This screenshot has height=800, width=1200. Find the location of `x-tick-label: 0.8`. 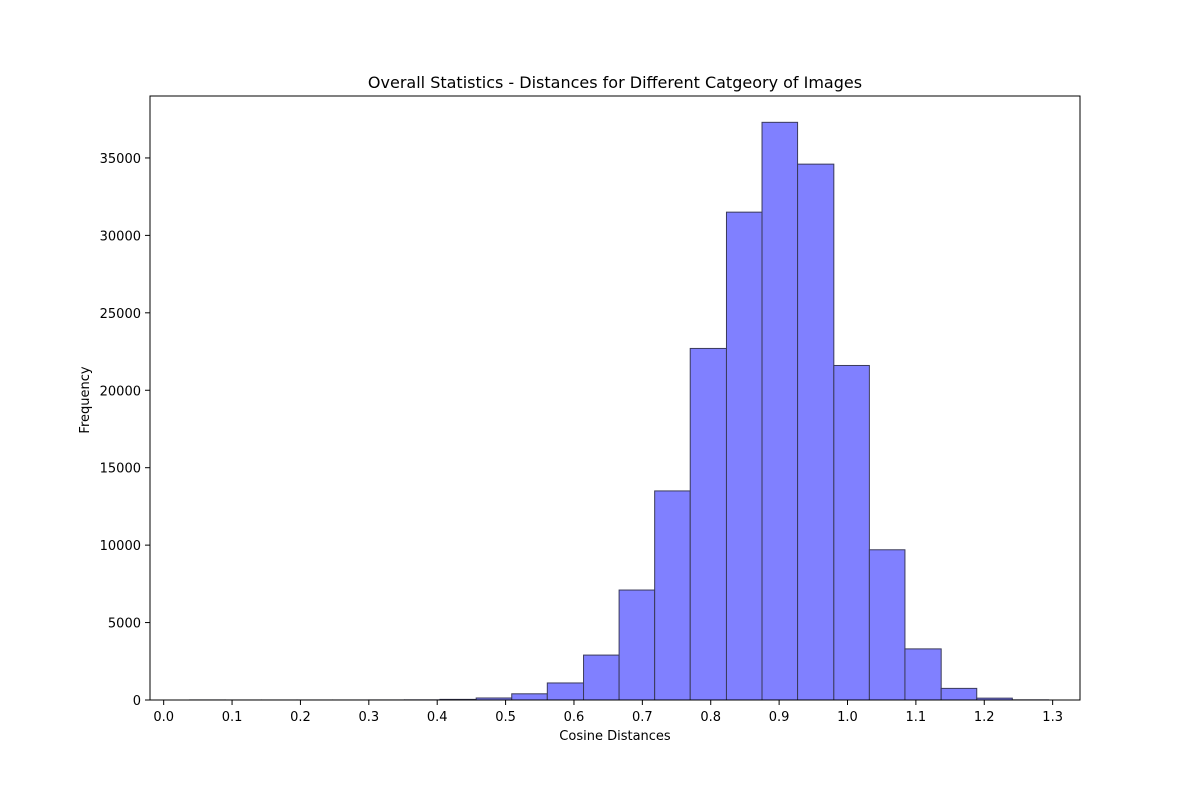

x-tick-label: 0.8 is located at coordinates (710, 717).